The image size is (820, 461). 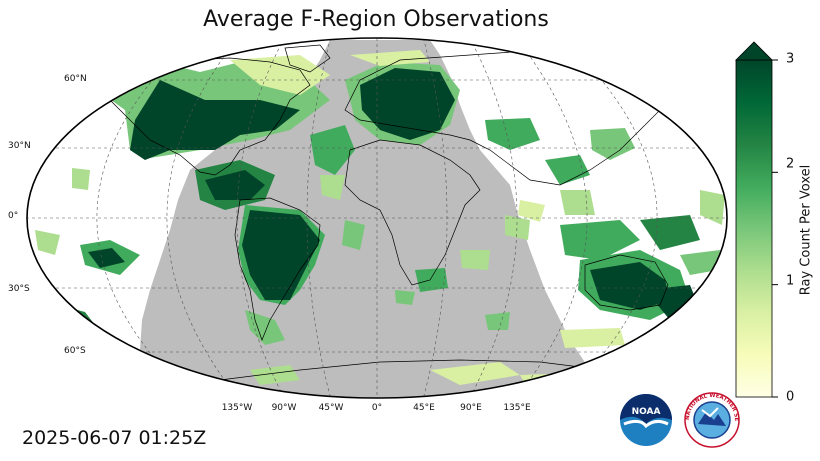 I want to click on lon-label-90e: 90°E, so click(x=471, y=408).